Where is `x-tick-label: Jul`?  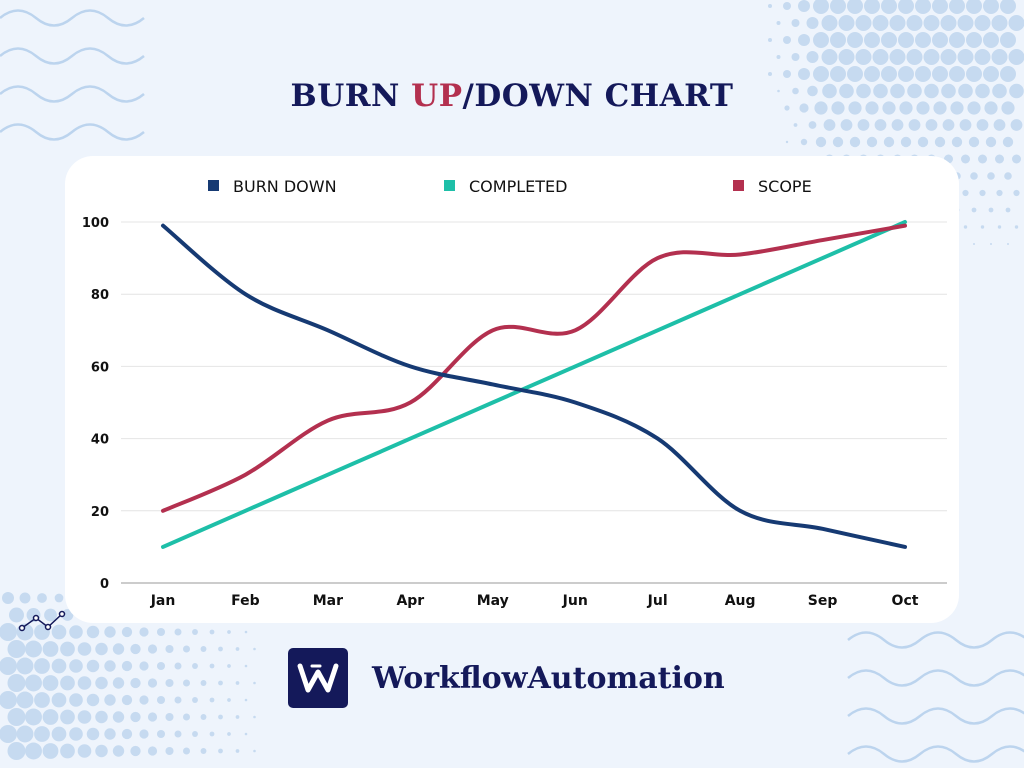
x-tick-label: Jul is located at coordinates (657, 601).